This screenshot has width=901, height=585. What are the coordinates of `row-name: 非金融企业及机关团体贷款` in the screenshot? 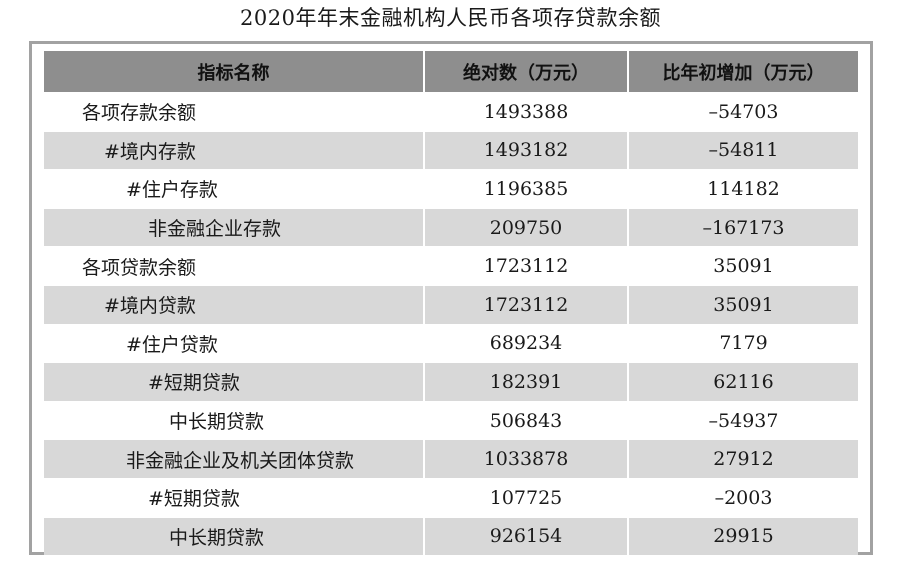 It's located at (234, 458).